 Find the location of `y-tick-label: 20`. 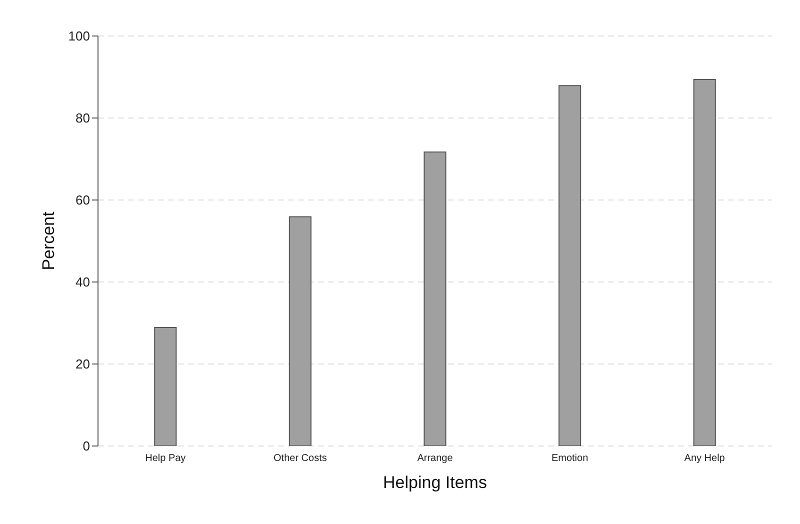

y-tick-label: 20 is located at coordinates (83, 364).